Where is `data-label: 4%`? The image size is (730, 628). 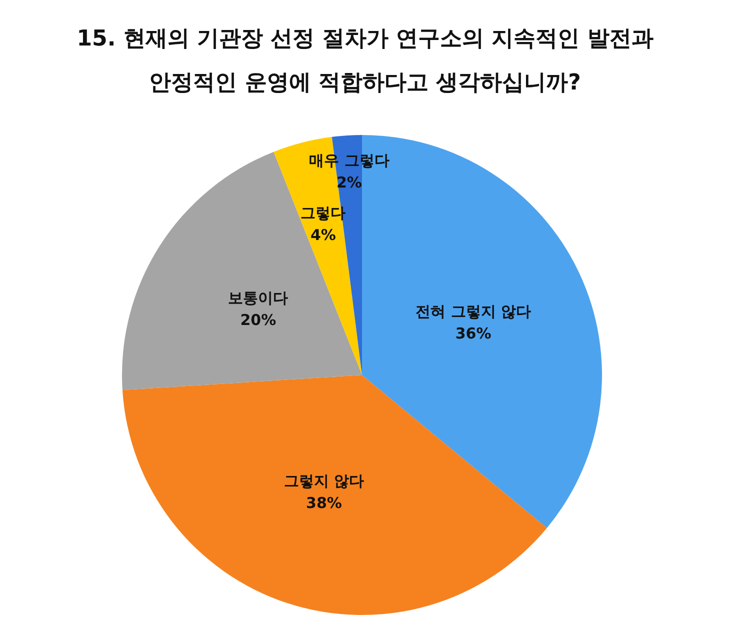 data-label: 4% is located at coordinates (323, 235).